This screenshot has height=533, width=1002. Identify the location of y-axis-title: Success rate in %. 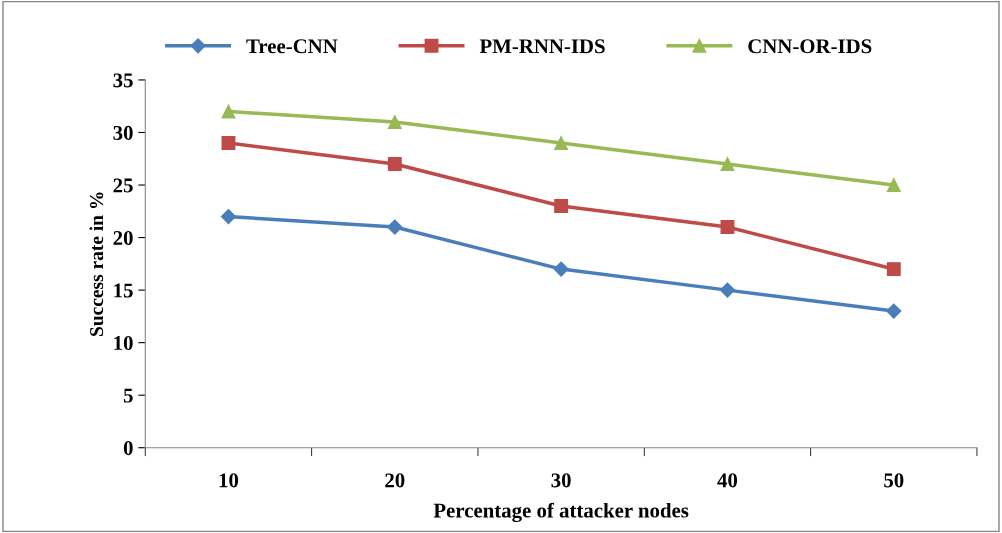
(96, 264).